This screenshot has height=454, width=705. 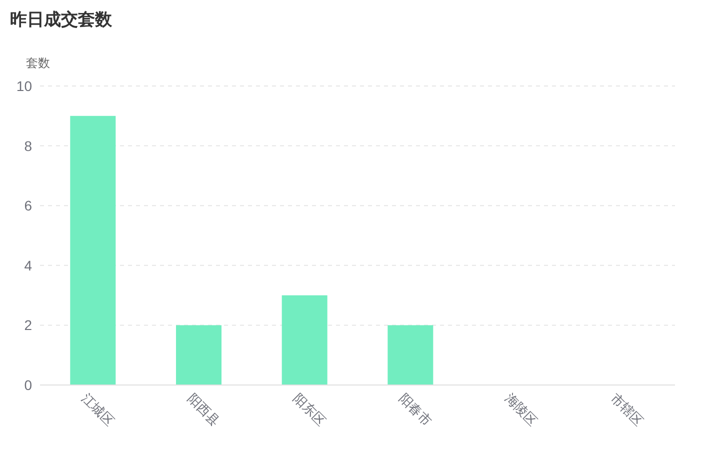 I want to click on chart-title: 昨日成交套数, so click(x=61, y=19).